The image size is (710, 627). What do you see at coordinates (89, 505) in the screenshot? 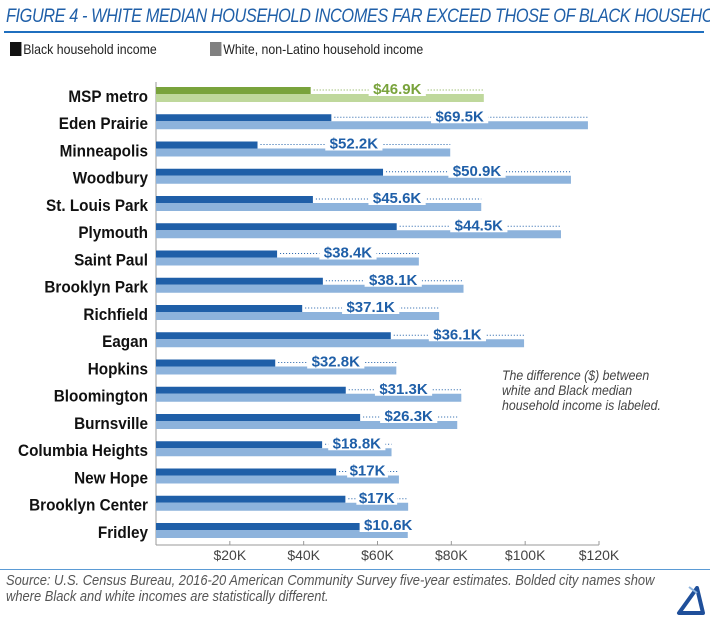
I see `category-label: Brooklyn Center` at bounding box center [89, 505].